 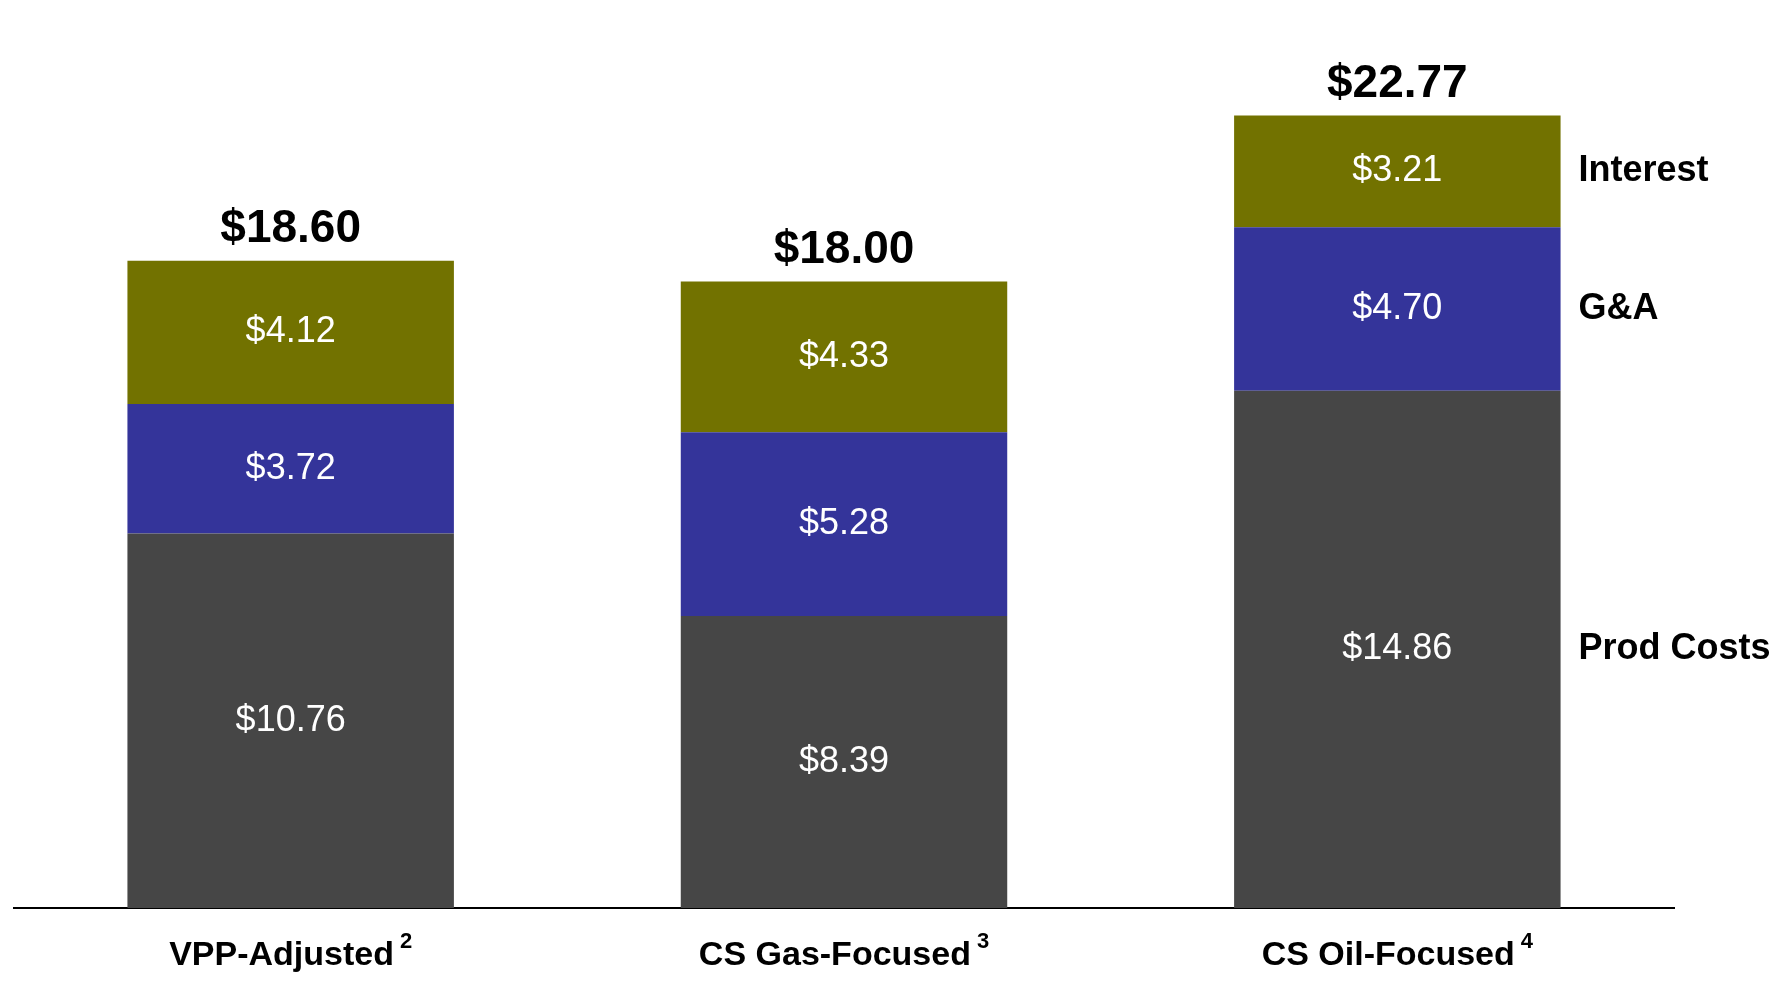 What do you see at coordinates (290, 466) in the screenshot?
I see `data-label: $3.72` at bounding box center [290, 466].